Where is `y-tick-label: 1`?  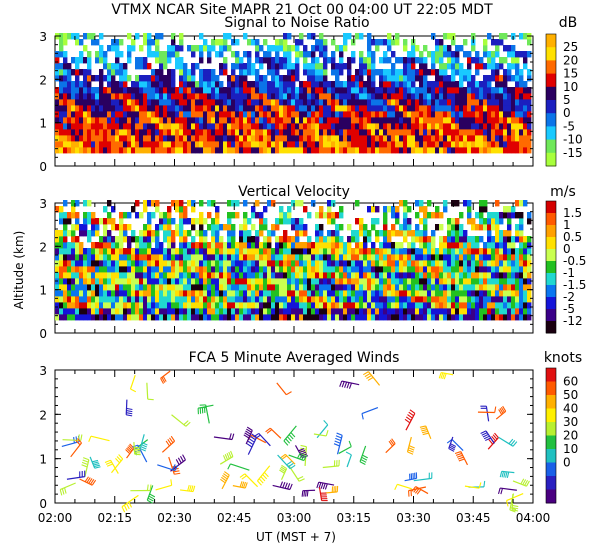 y-tick-label: 1 is located at coordinates (43, 460).